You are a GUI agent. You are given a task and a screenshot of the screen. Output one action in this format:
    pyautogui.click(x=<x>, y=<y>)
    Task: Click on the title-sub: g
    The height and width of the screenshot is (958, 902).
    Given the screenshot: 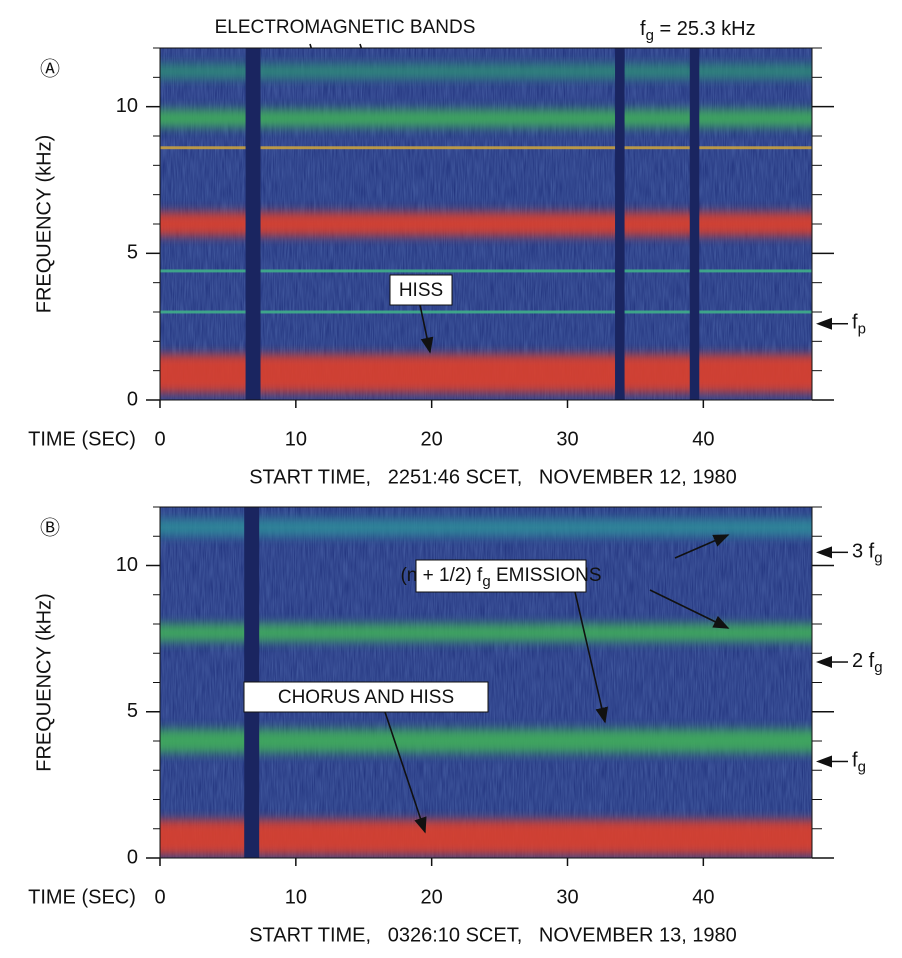 What is the action you would take?
    pyautogui.click(x=650, y=35)
    